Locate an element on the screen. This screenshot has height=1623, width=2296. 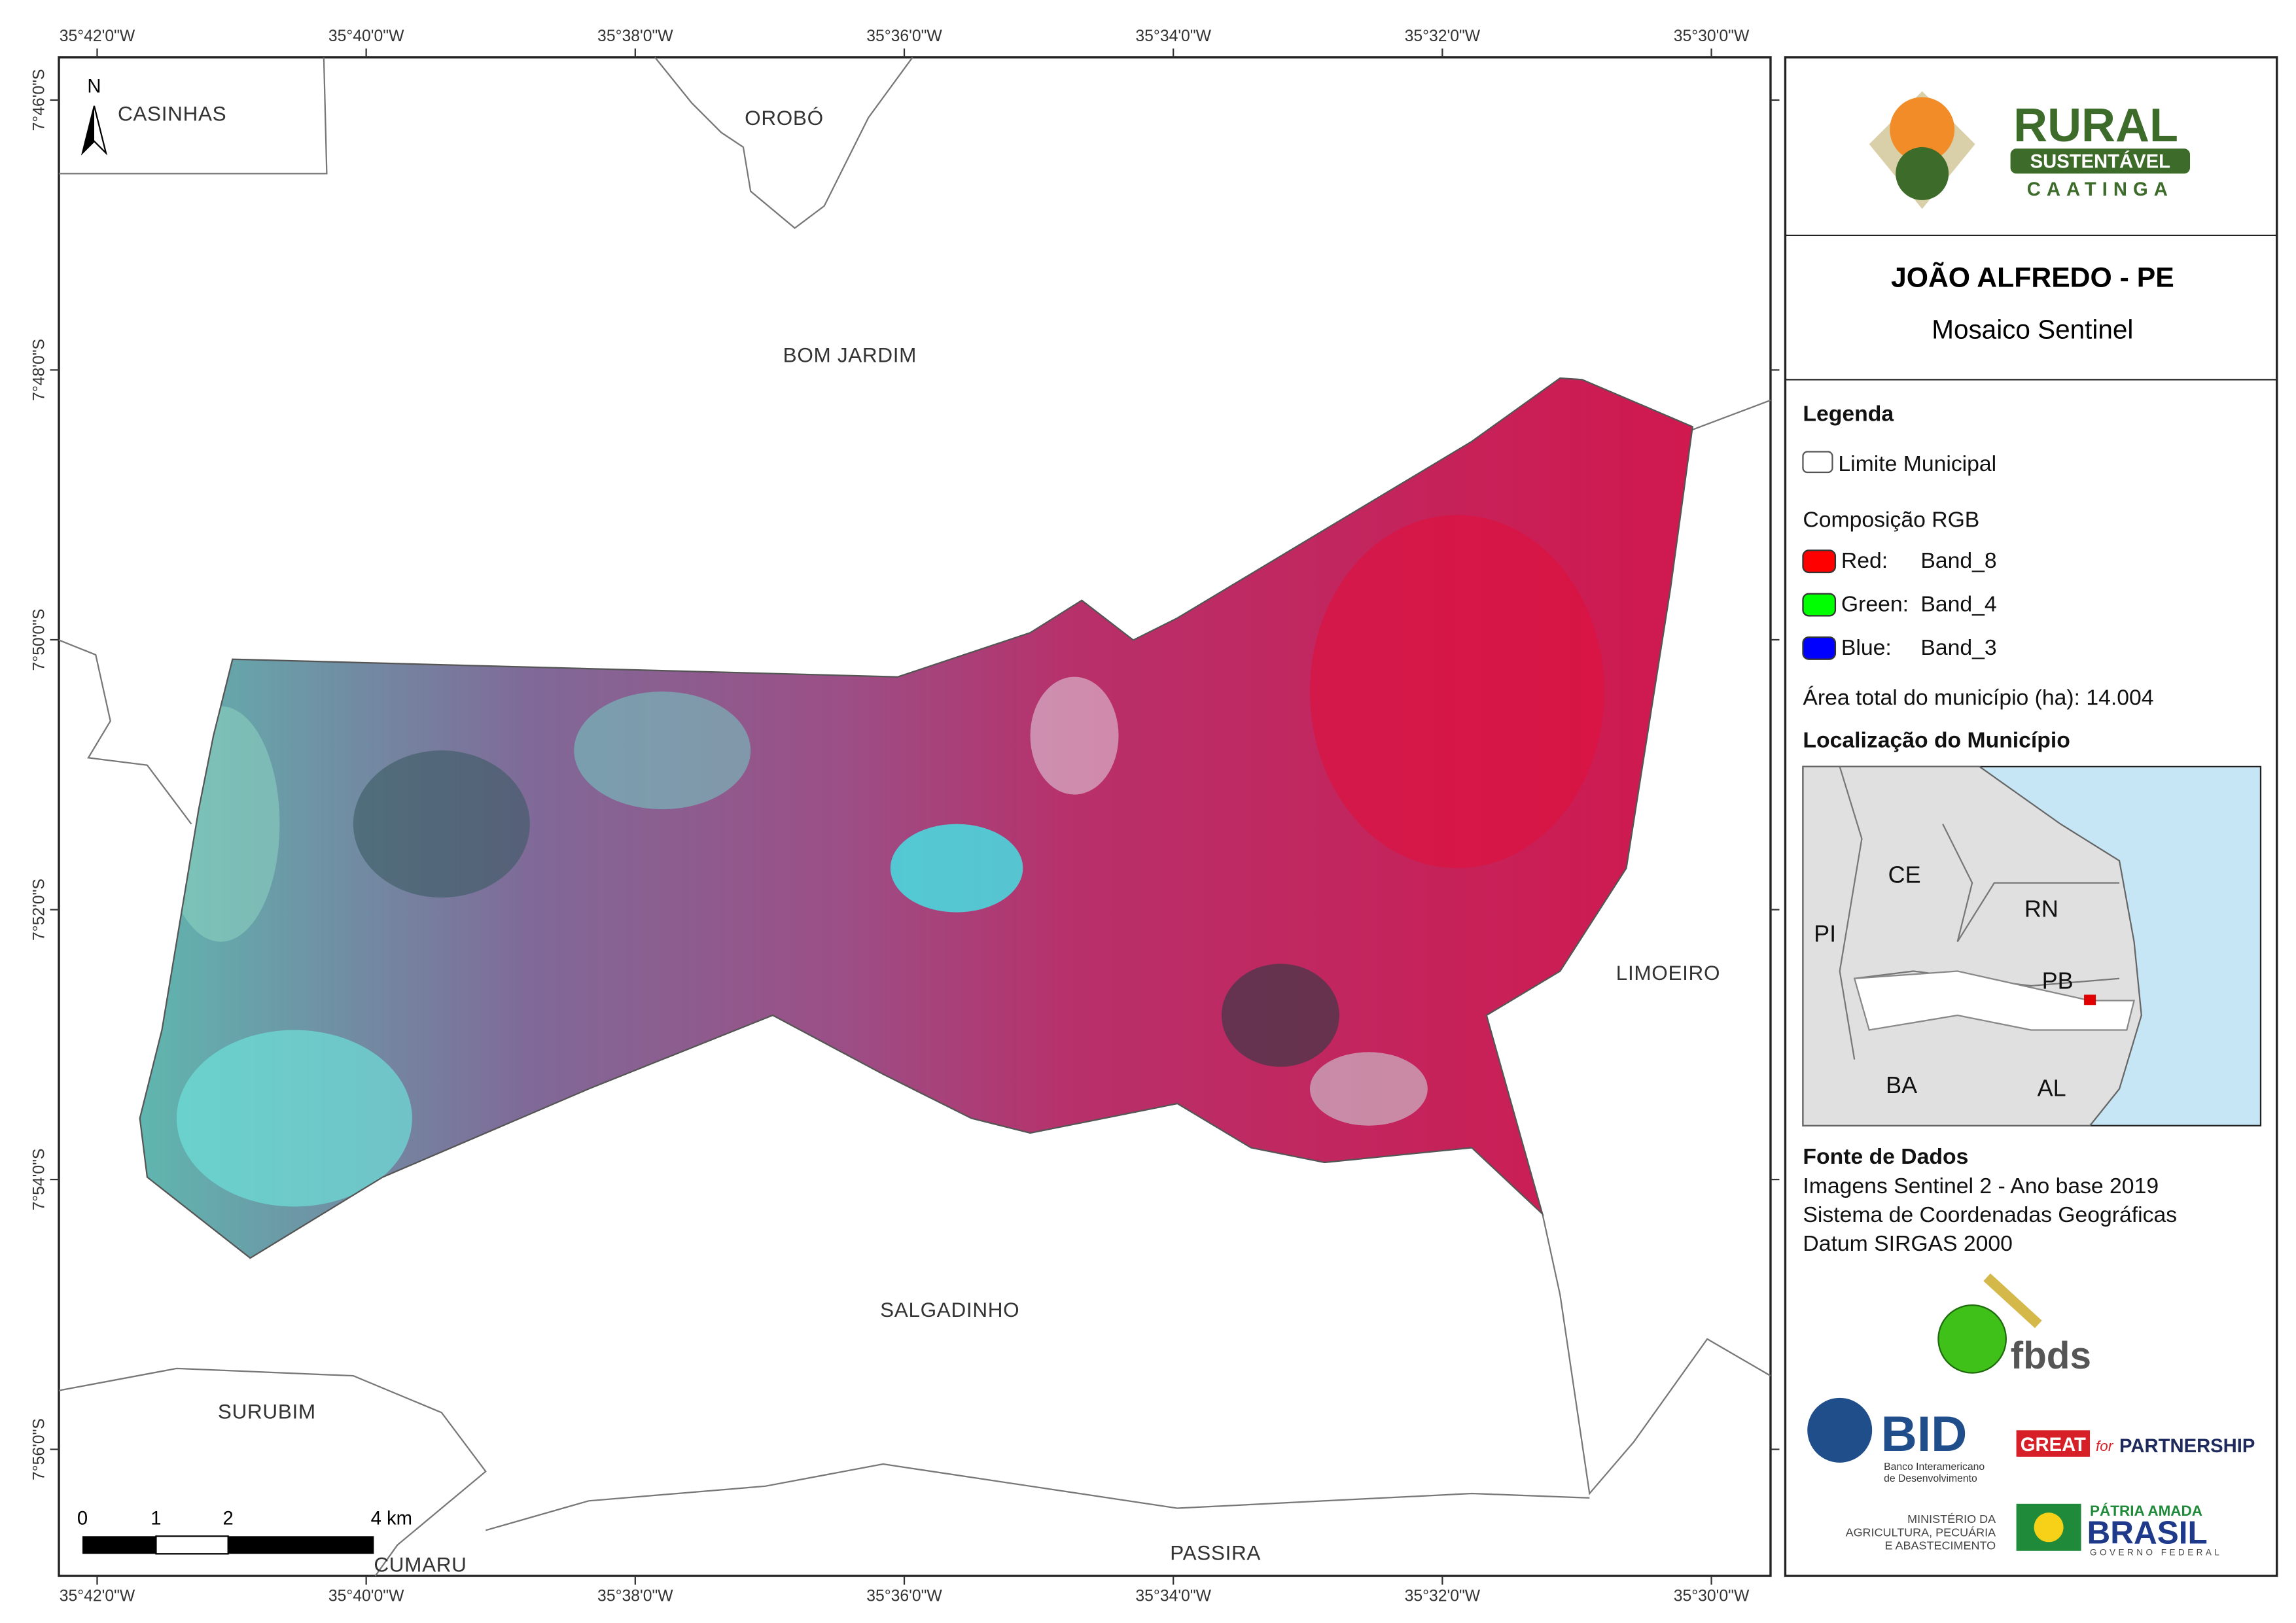
location-title: Localização do Município is located at coordinates (1937, 741).